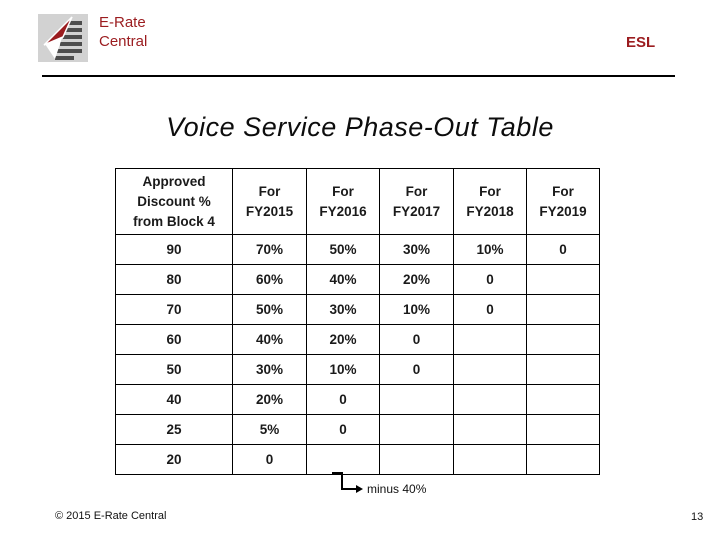  I want to click on table-row: 80 60% 40% 20% 0, so click(357, 279).